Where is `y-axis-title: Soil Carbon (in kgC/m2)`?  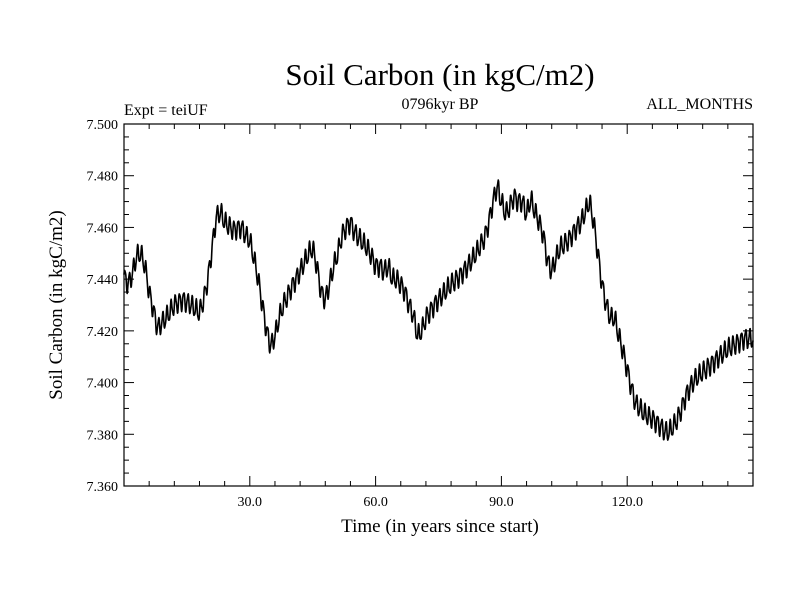 y-axis-title: Soil Carbon (in kgC/m2) is located at coordinates (56, 304).